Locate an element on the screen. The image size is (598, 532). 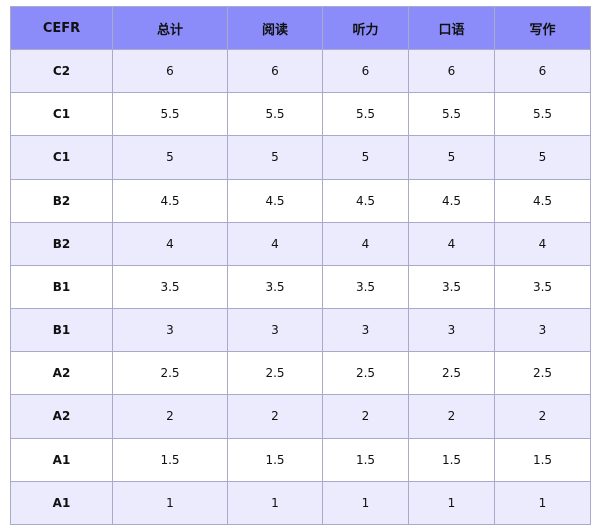
listening-score-cell: 6 is located at coordinates (365, 71).